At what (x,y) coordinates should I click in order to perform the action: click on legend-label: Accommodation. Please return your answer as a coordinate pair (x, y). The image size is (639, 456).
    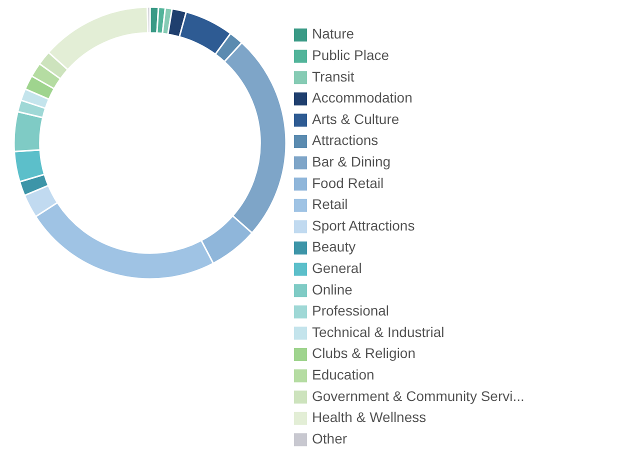
    Looking at the image, I should click on (362, 98).